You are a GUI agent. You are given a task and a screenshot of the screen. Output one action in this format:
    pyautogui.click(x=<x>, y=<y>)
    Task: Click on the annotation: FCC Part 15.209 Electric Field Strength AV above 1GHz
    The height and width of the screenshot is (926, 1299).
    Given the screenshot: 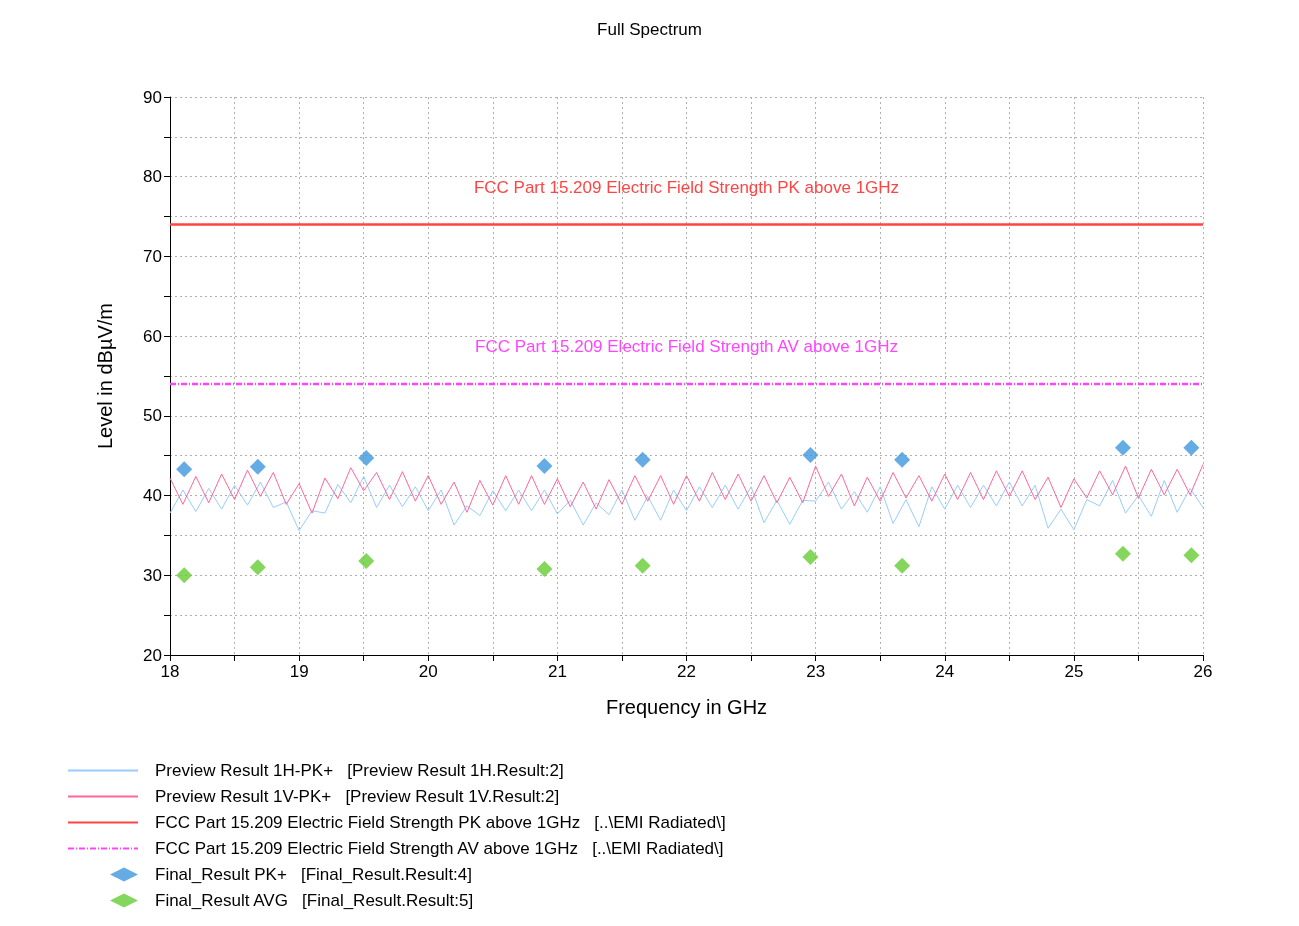 What is the action you would take?
    pyautogui.click(x=686, y=347)
    